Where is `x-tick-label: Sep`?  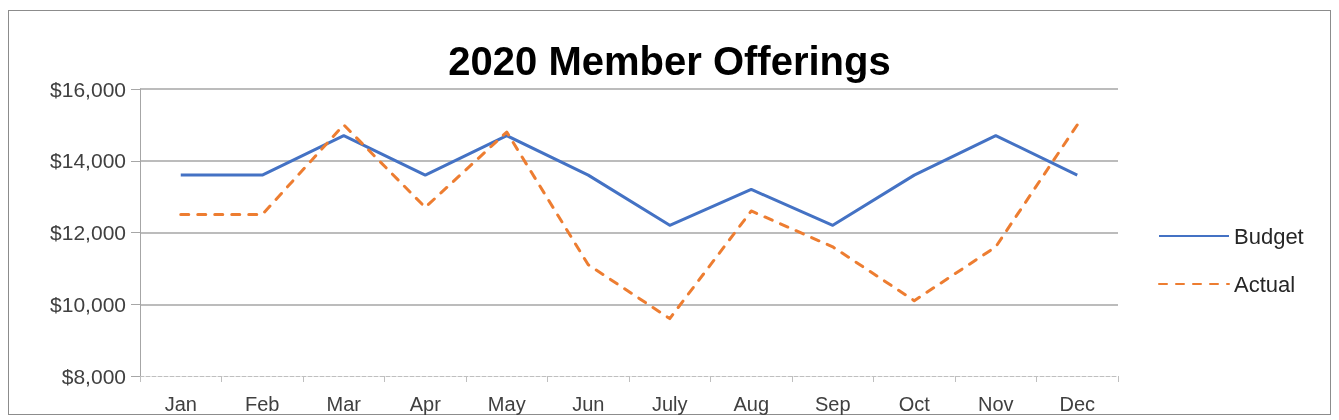 x-tick-label: Sep is located at coordinates (832, 404).